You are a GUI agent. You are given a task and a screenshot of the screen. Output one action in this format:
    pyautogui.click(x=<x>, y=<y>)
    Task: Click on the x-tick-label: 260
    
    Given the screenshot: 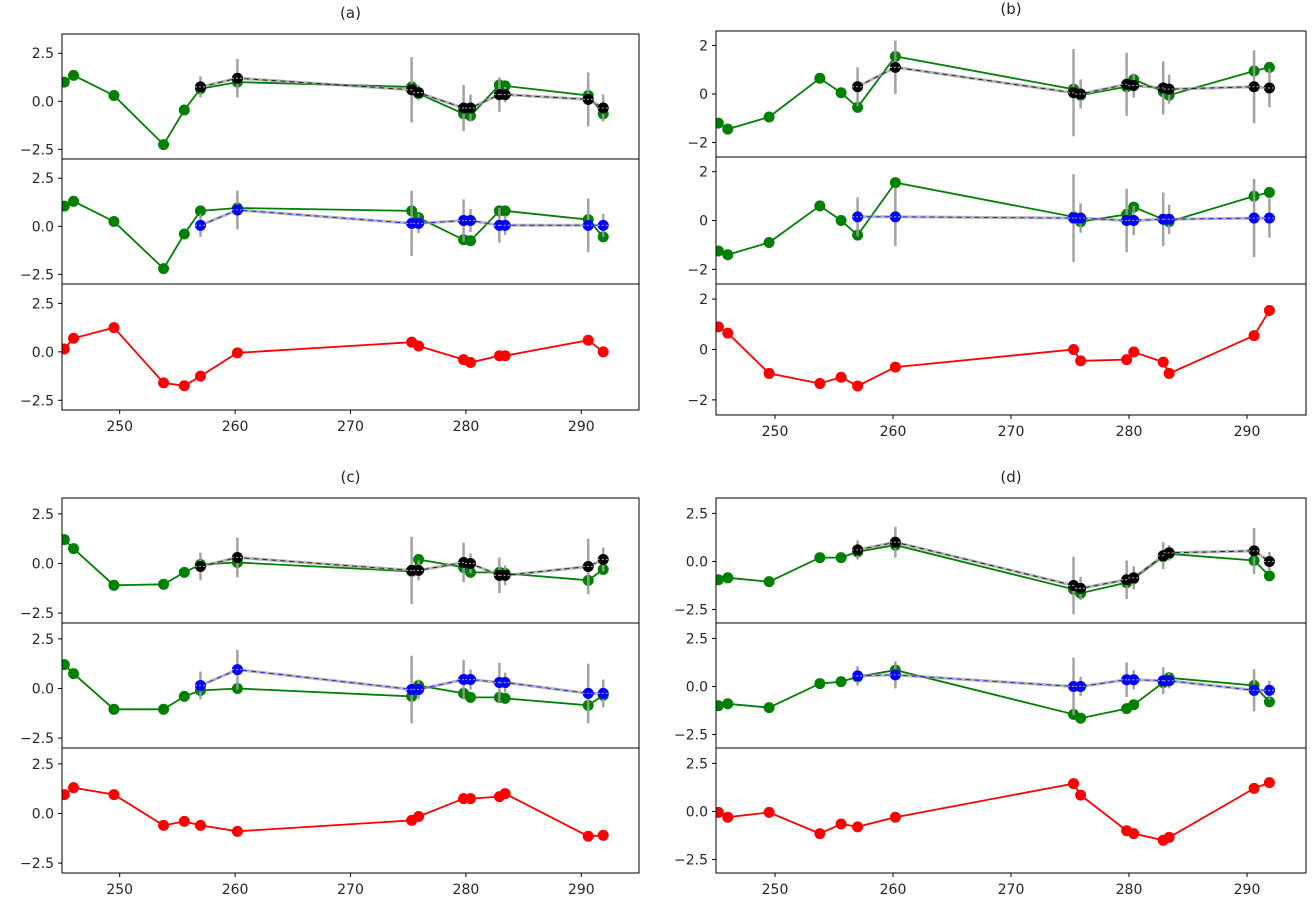 What is the action you would take?
    pyautogui.click(x=235, y=890)
    